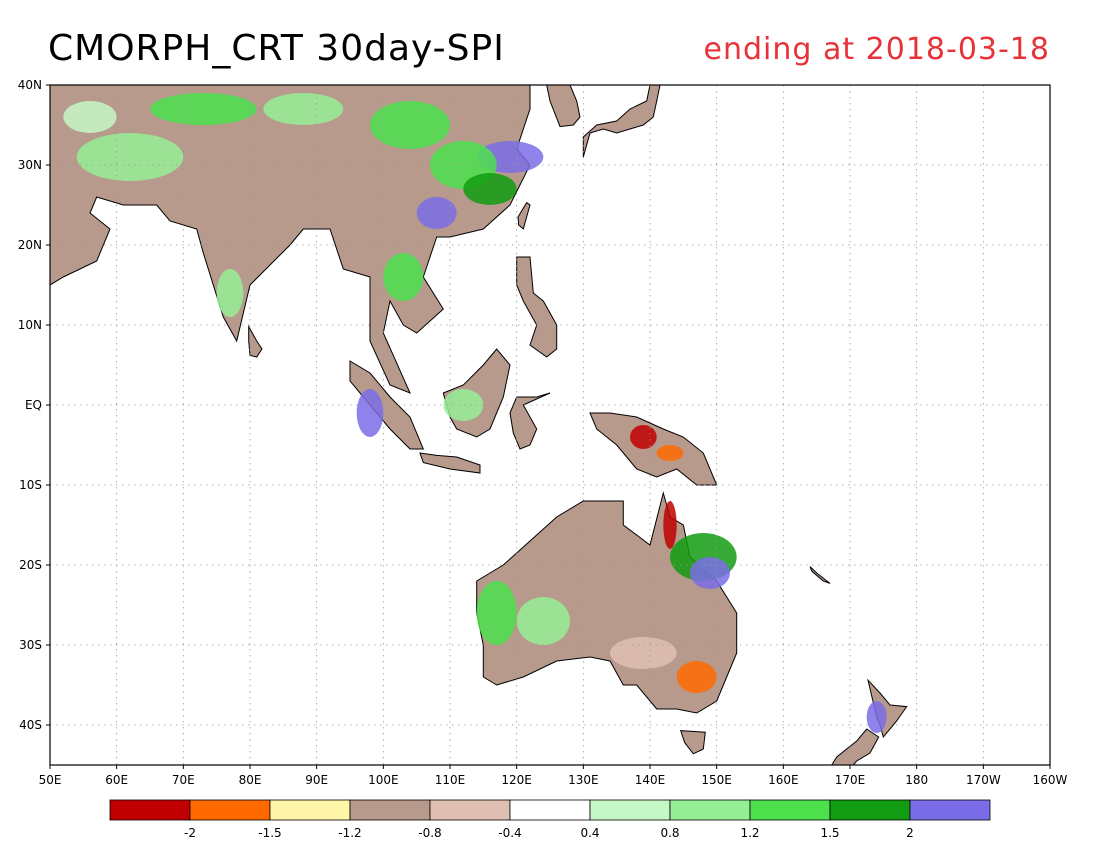 The image size is (1100, 850). Describe the element at coordinates (516, 780) in the screenshot. I see `lon-tick-label: 120E` at that location.